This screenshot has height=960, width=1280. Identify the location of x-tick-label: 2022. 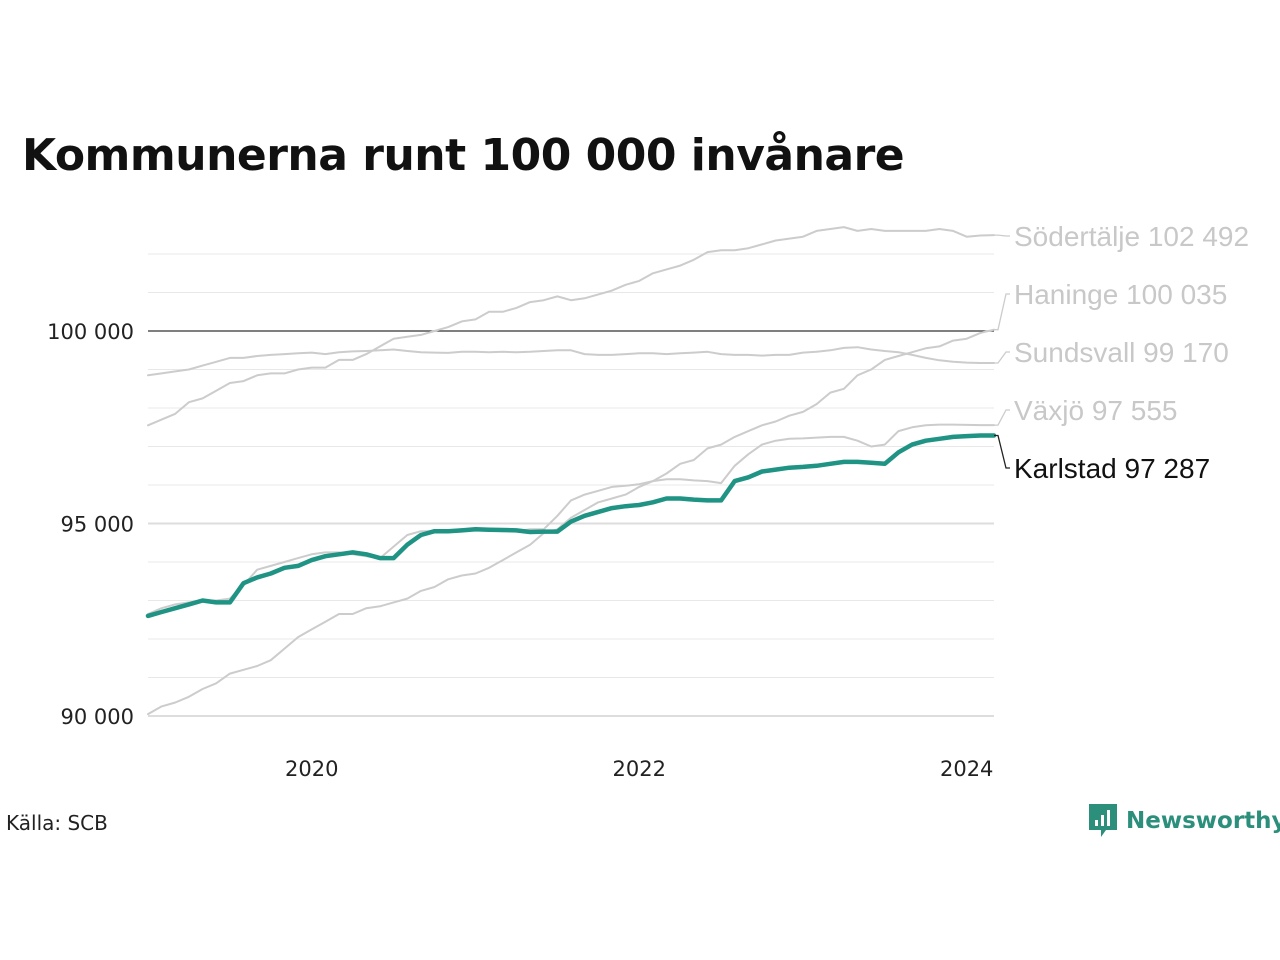
(638, 769).